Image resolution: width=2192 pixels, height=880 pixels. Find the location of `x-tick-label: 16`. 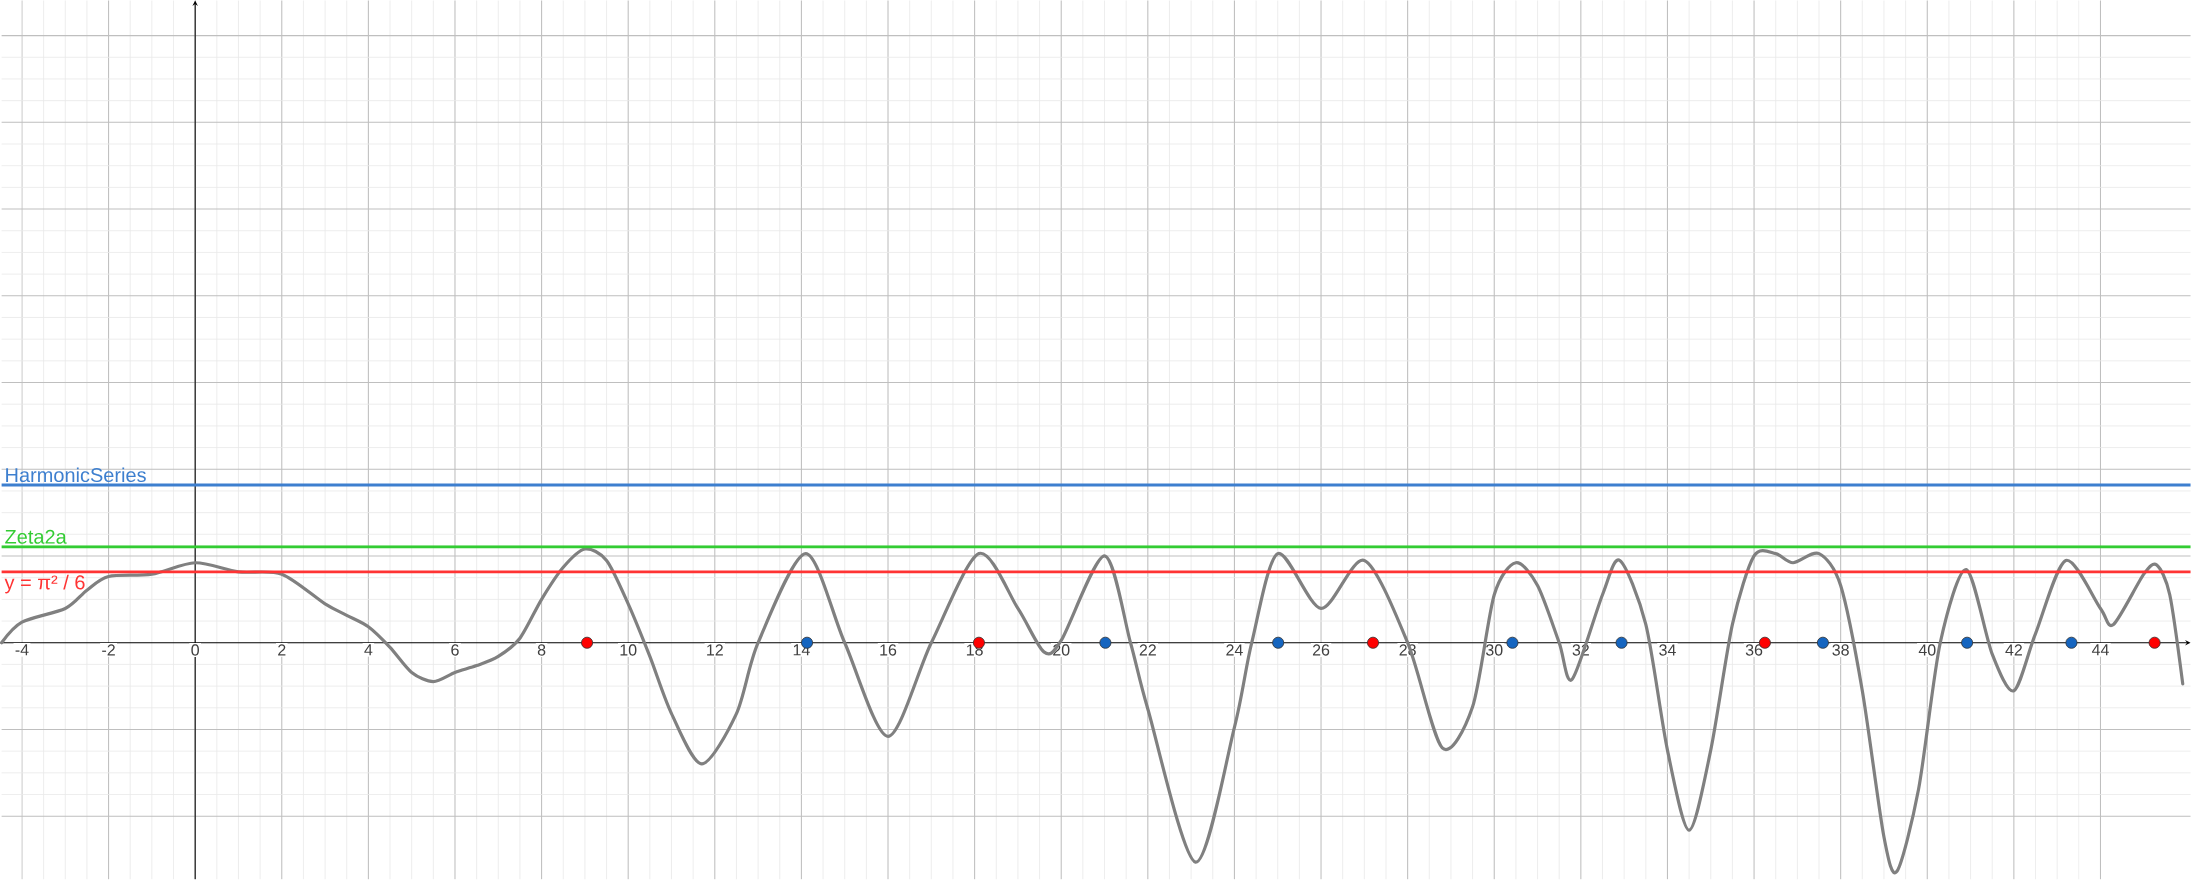

x-tick-label: 16 is located at coordinates (888, 650).